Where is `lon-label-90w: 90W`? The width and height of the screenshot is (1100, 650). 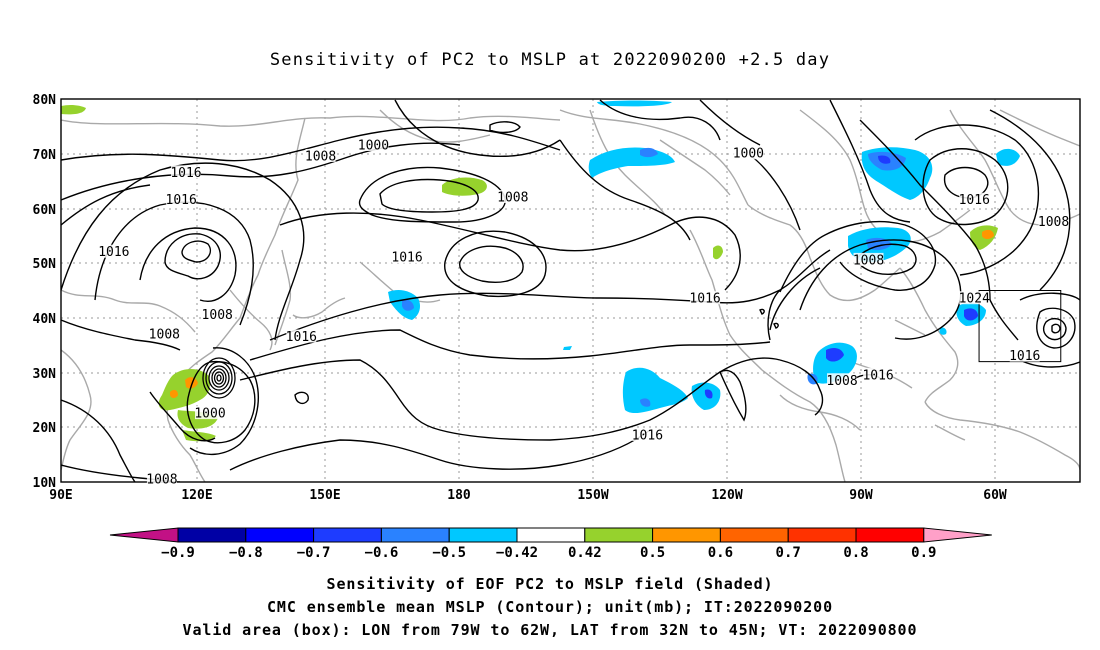 lon-label-90w: 90W is located at coordinates (861, 495).